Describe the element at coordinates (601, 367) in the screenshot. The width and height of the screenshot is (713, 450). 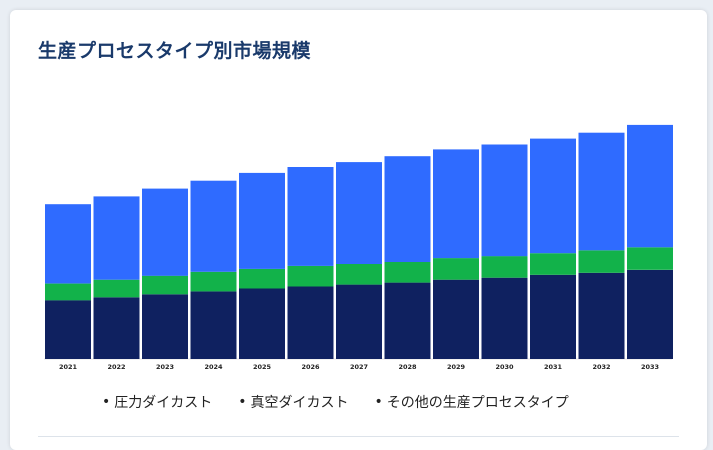
I see `x-tick-label: 2032` at that location.